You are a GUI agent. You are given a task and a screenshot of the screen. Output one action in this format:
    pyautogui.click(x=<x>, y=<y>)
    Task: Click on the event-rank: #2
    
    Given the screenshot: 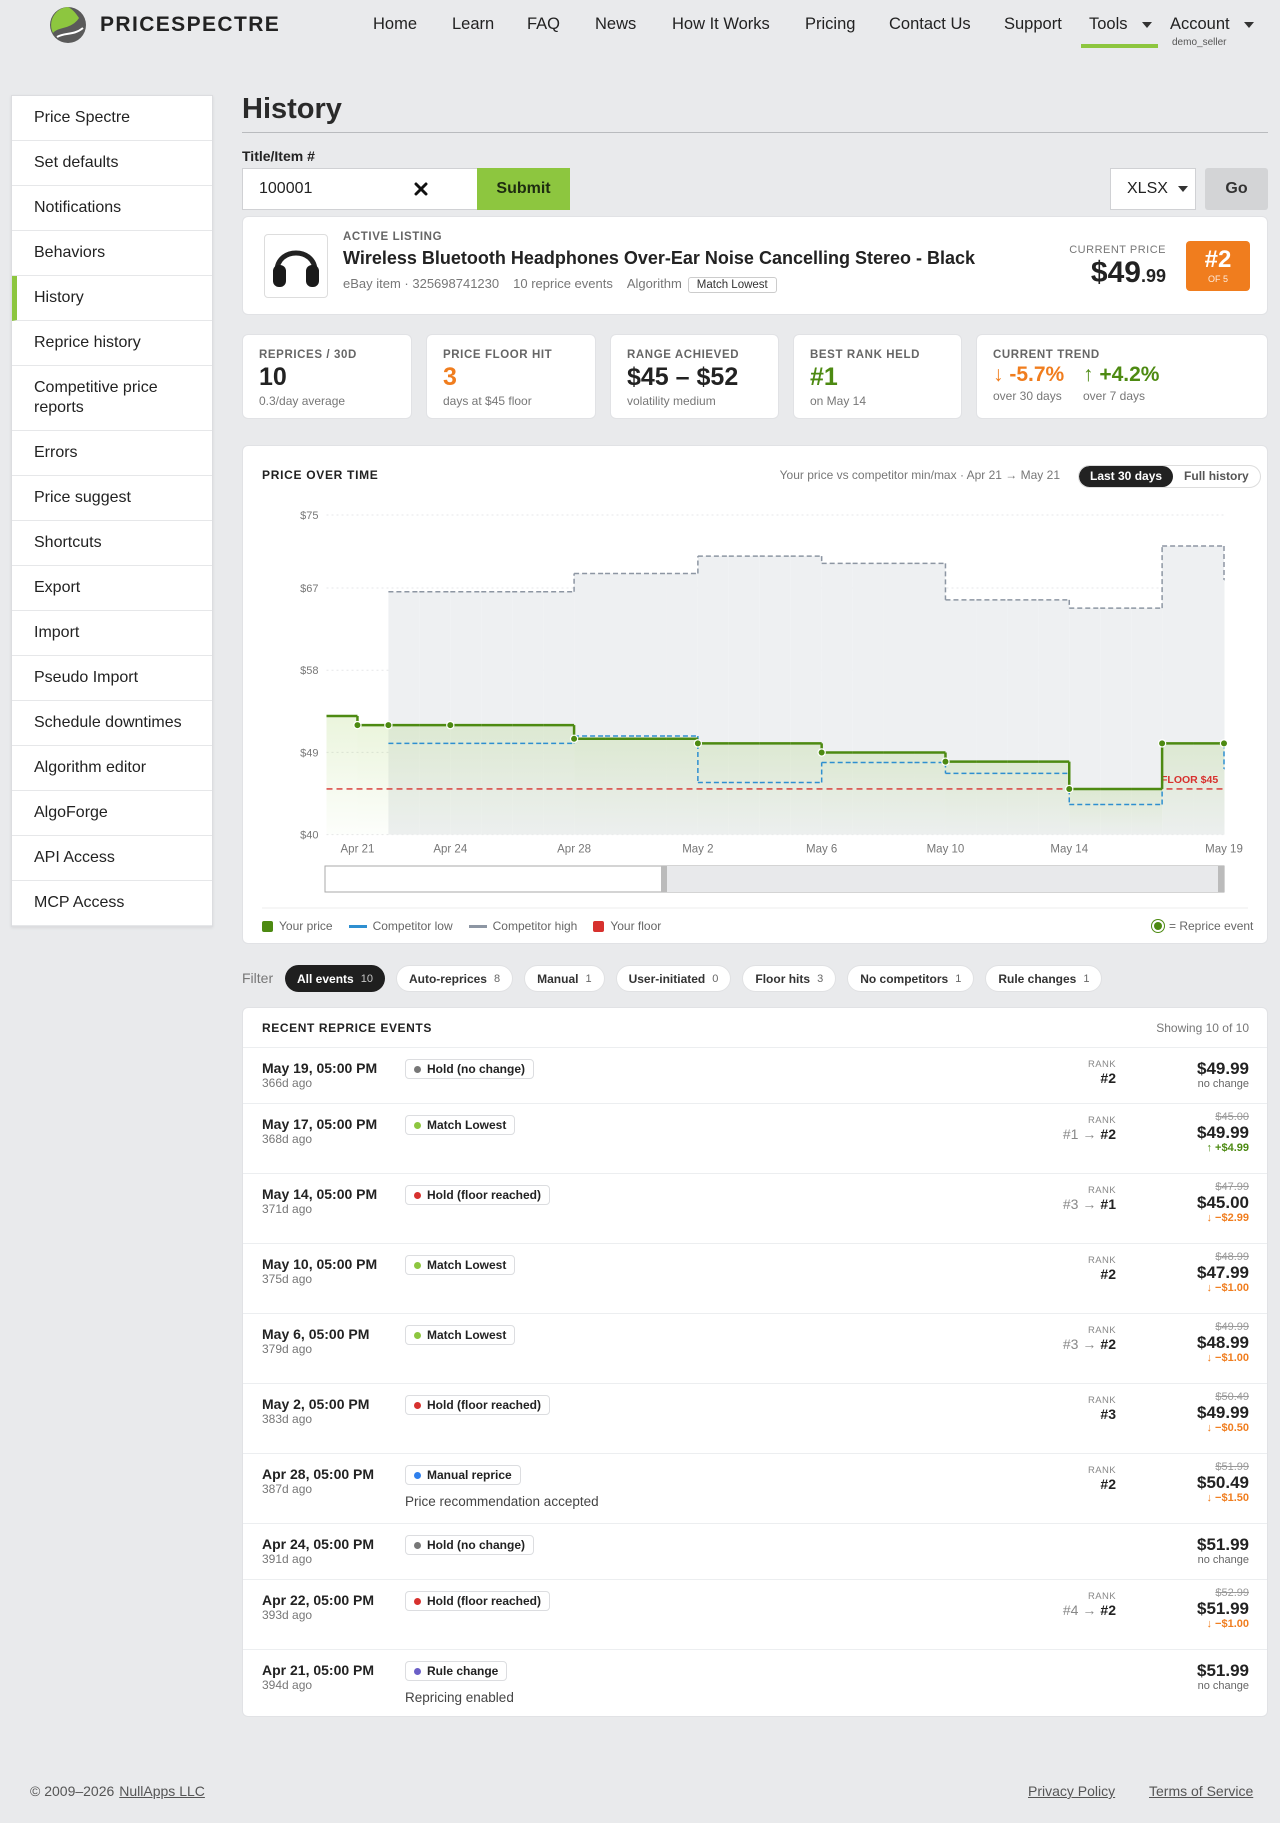 What is the action you would take?
    pyautogui.click(x=1108, y=1078)
    